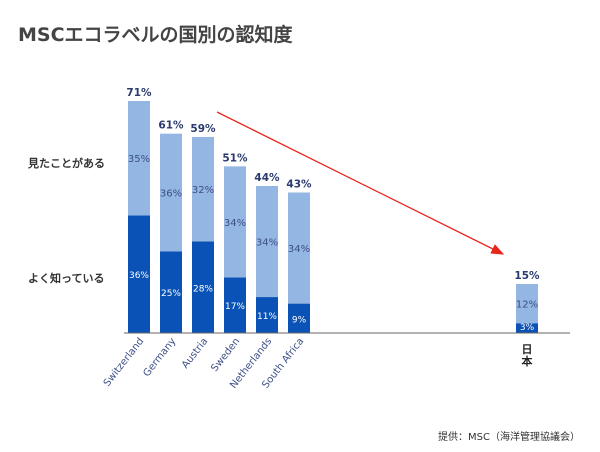 The height and width of the screenshot is (452, 600). Describe the element at coordinates (267, 178) in the screenshot. I see `value-label-total: 44%` at that location.